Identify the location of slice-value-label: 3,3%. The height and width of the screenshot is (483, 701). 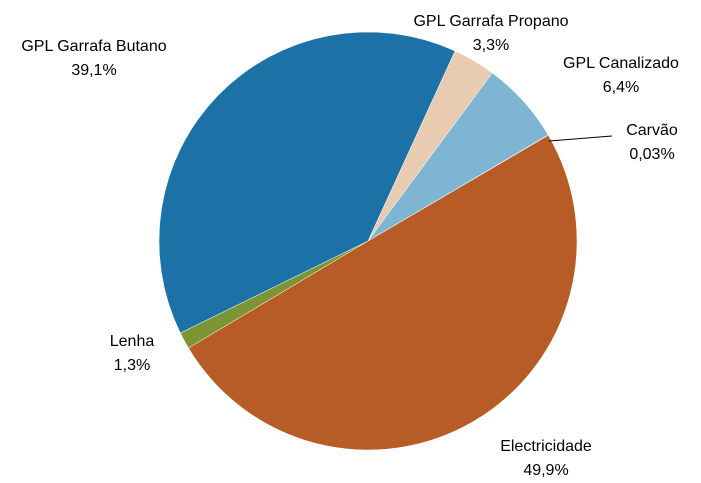
(491, 45).